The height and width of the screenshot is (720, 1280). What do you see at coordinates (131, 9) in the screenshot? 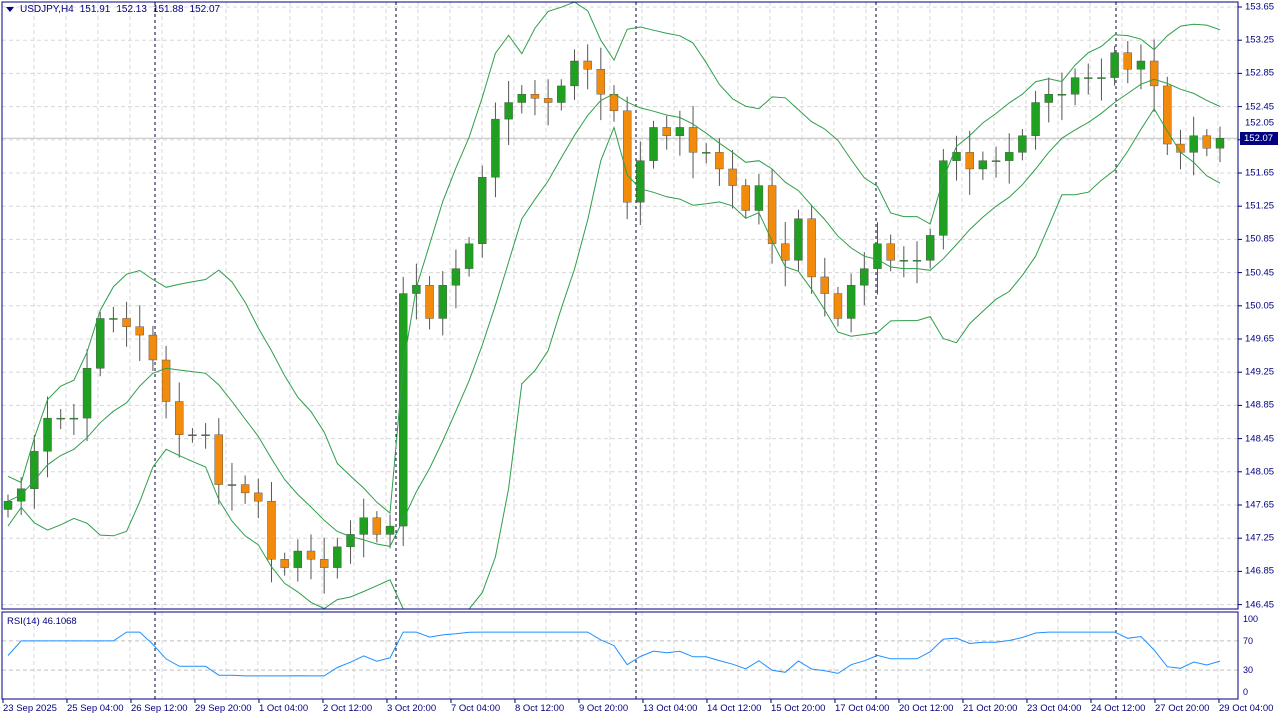
I see `high-value: 152.13` at bounding box center [131, 9].